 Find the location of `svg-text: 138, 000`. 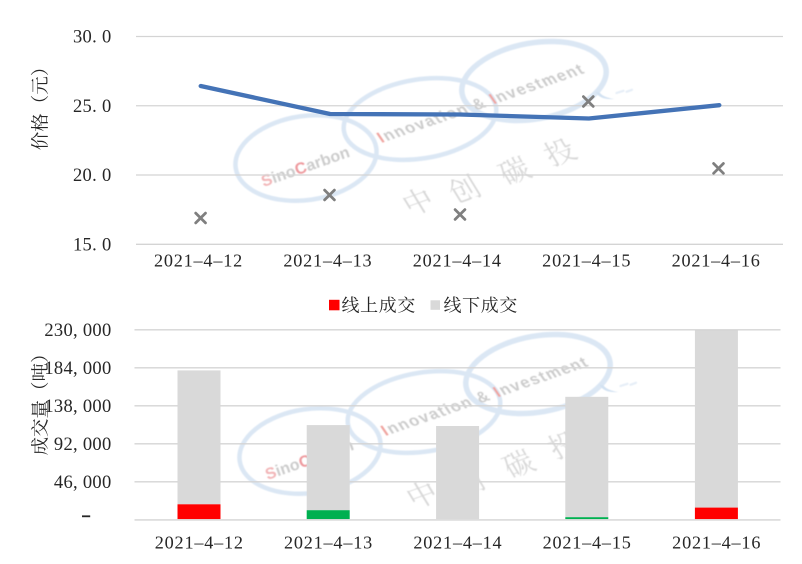

svg-text: 138, 000 is located at coordinates (77, 407).